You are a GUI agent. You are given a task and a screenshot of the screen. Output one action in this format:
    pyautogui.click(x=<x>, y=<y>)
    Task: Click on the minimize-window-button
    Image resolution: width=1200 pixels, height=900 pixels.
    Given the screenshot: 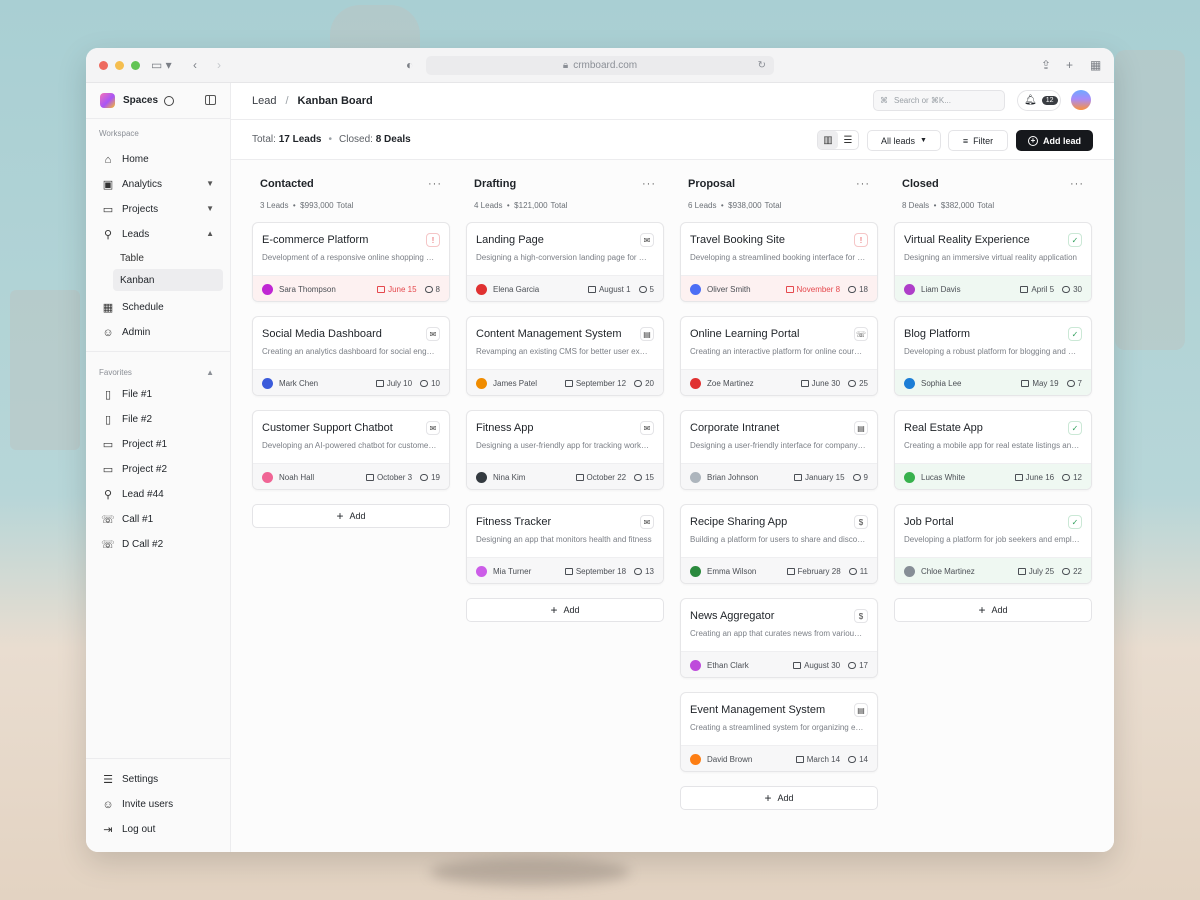 What is the action you would take?
    pyautogui.click(x=119, y=65)
    